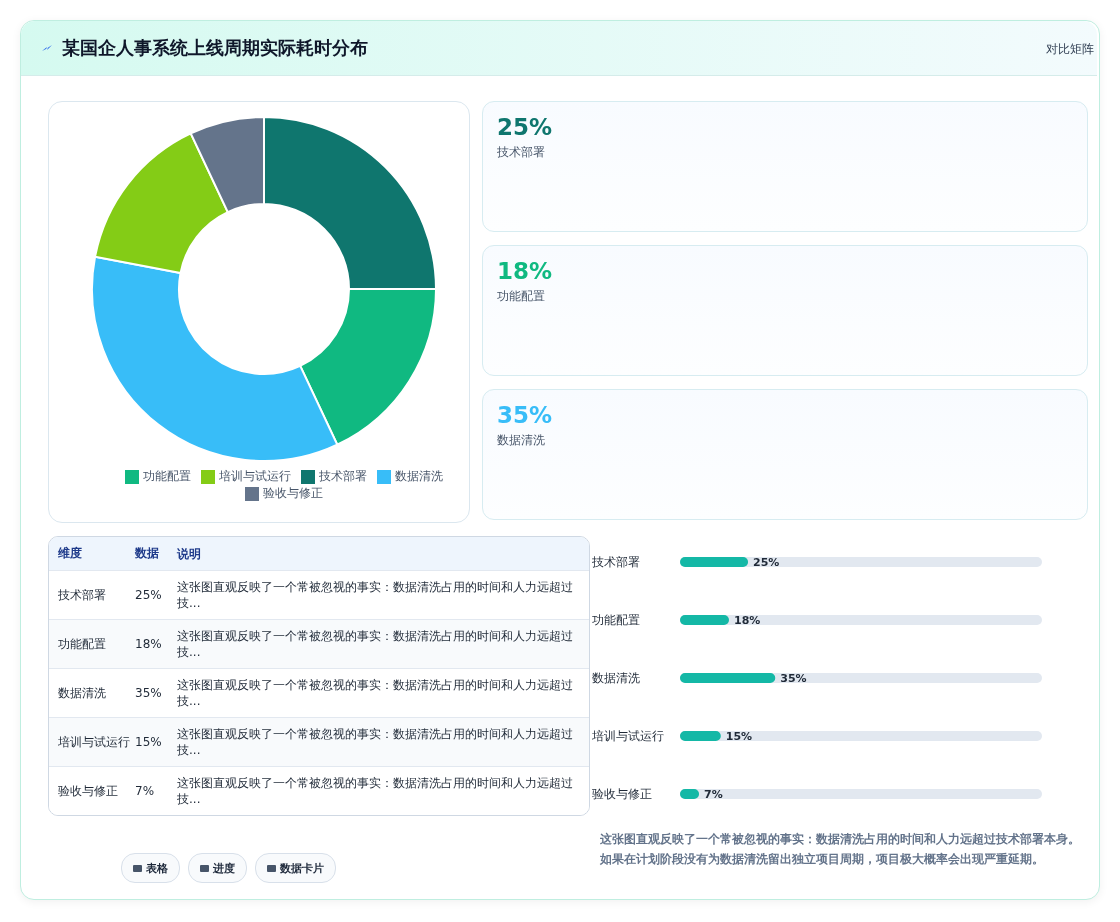  Describe the element at coordinates (94, 742) in the screenshot. I see `text: 培训与试运行` at that location.